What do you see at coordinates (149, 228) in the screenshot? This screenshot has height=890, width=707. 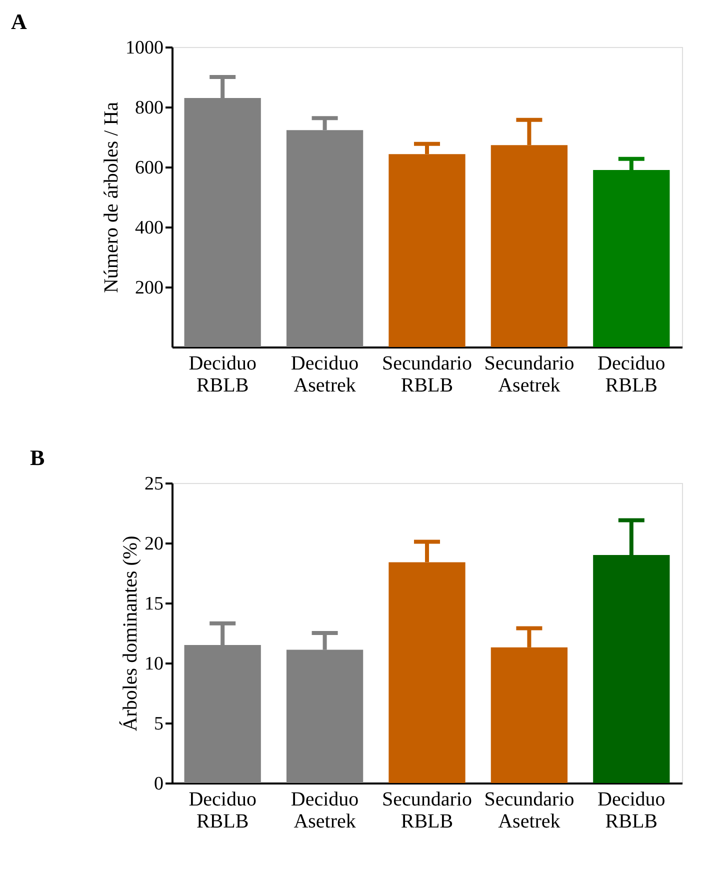 I see `y-tick-label: 400` at bounding box center [149, 228].